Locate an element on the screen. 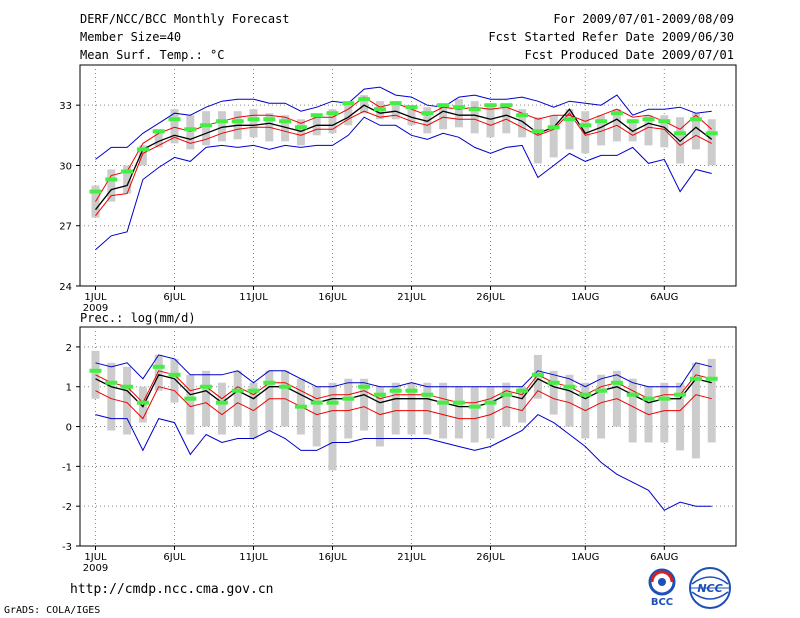  bcc-logo-text: BCC is located at coordinates (662, 602).